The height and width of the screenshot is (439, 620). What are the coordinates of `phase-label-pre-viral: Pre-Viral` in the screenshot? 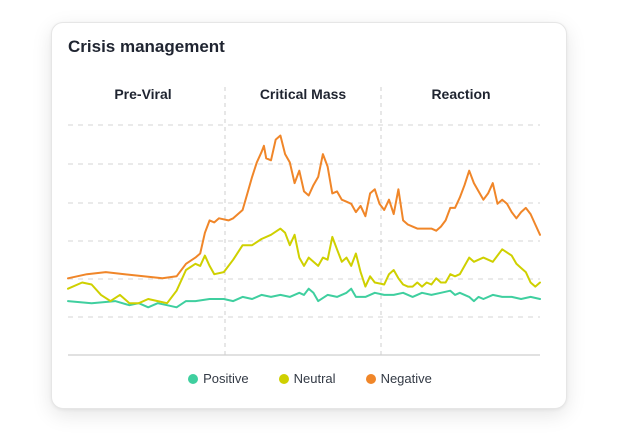 It's located at (142, 94).